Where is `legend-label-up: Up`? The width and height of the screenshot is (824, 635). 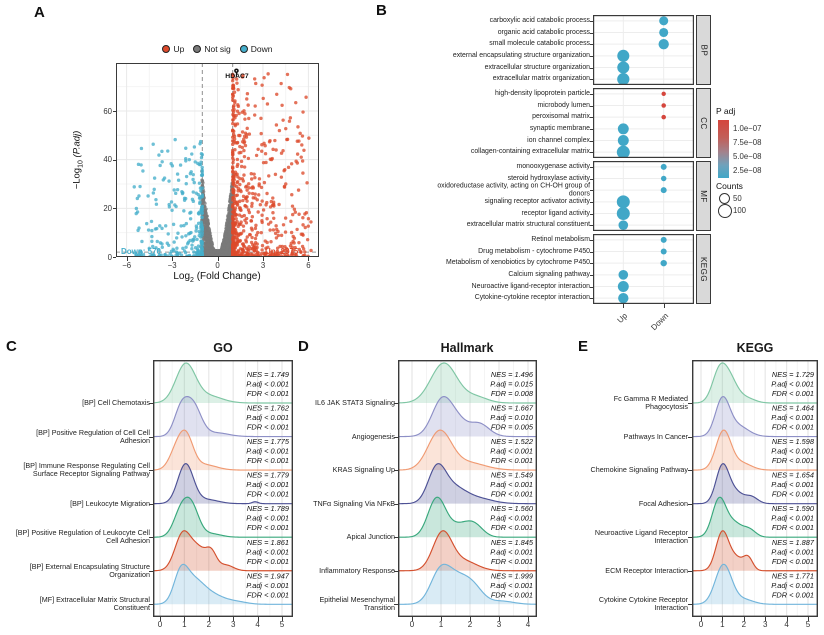
legend-label-up: Up is located at coordinates (179, 49).